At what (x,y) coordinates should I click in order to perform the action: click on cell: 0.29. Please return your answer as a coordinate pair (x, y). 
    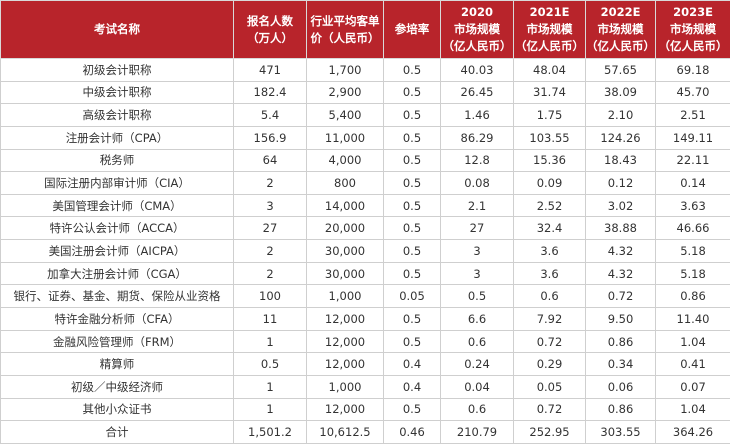
    Looking at the image, I should click on (549, 364).